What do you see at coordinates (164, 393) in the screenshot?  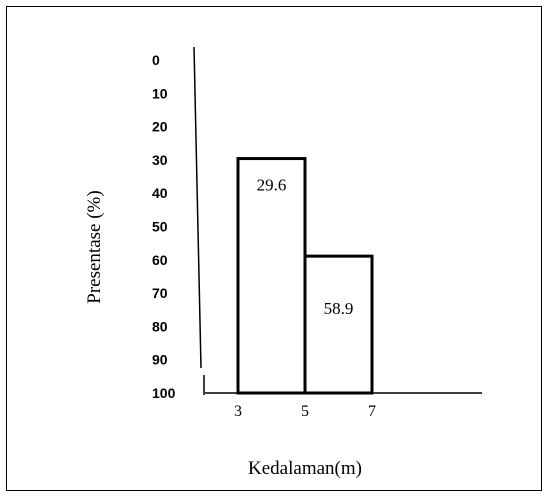 I see `y-tick-label: 100` at bounding box center [164, 393].